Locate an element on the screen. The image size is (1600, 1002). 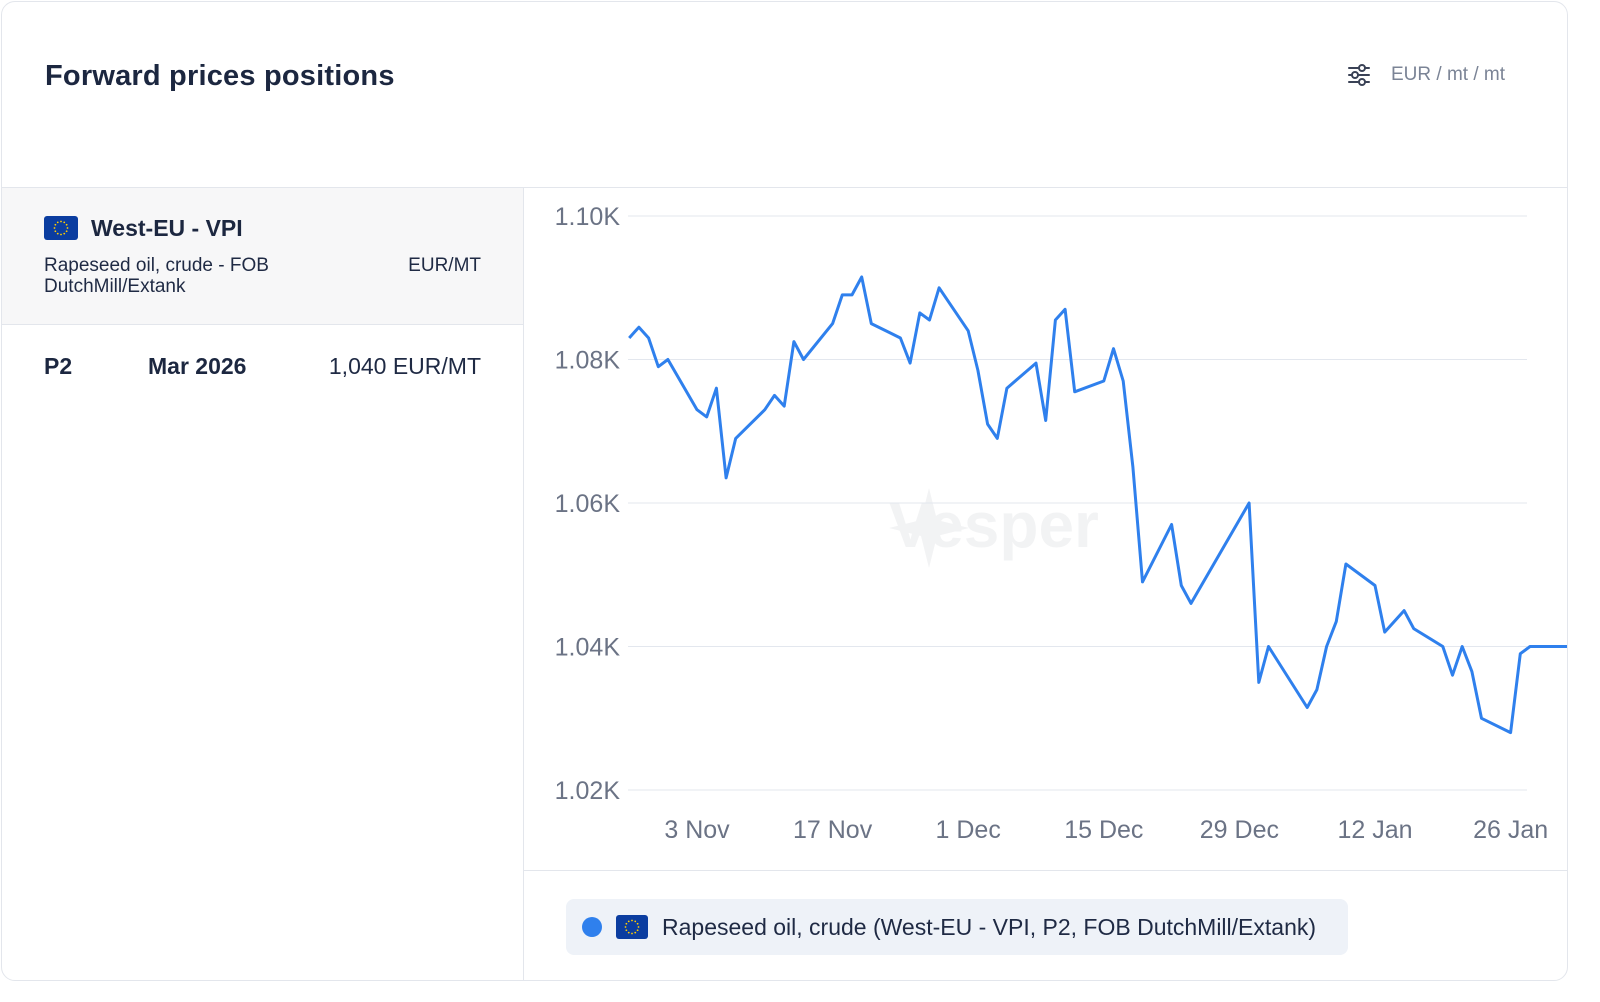
x-tick-label: 12 Jan is located at coordinates (1374, 830).